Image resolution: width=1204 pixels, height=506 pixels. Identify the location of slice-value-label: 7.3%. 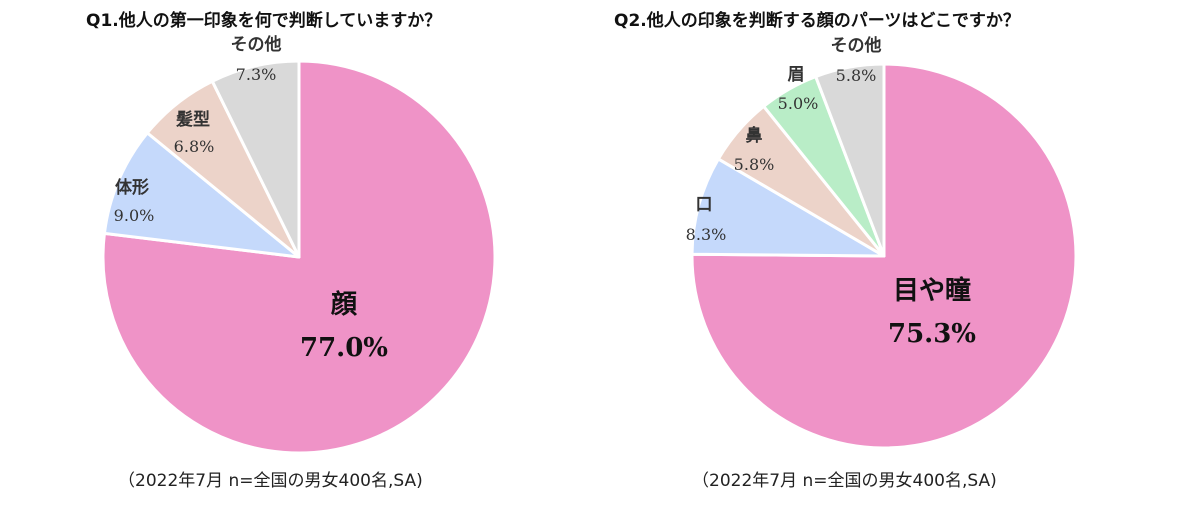
(256, 74).